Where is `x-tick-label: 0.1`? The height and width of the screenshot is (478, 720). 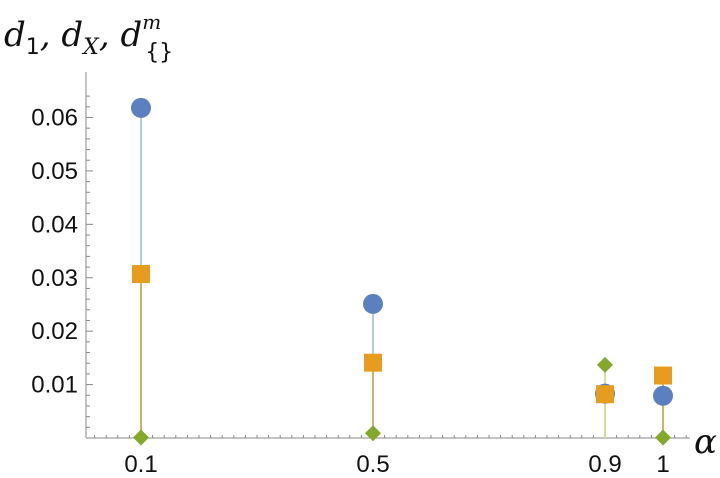 x-tick-label: 0.1 is located at coordinates (140, 464).